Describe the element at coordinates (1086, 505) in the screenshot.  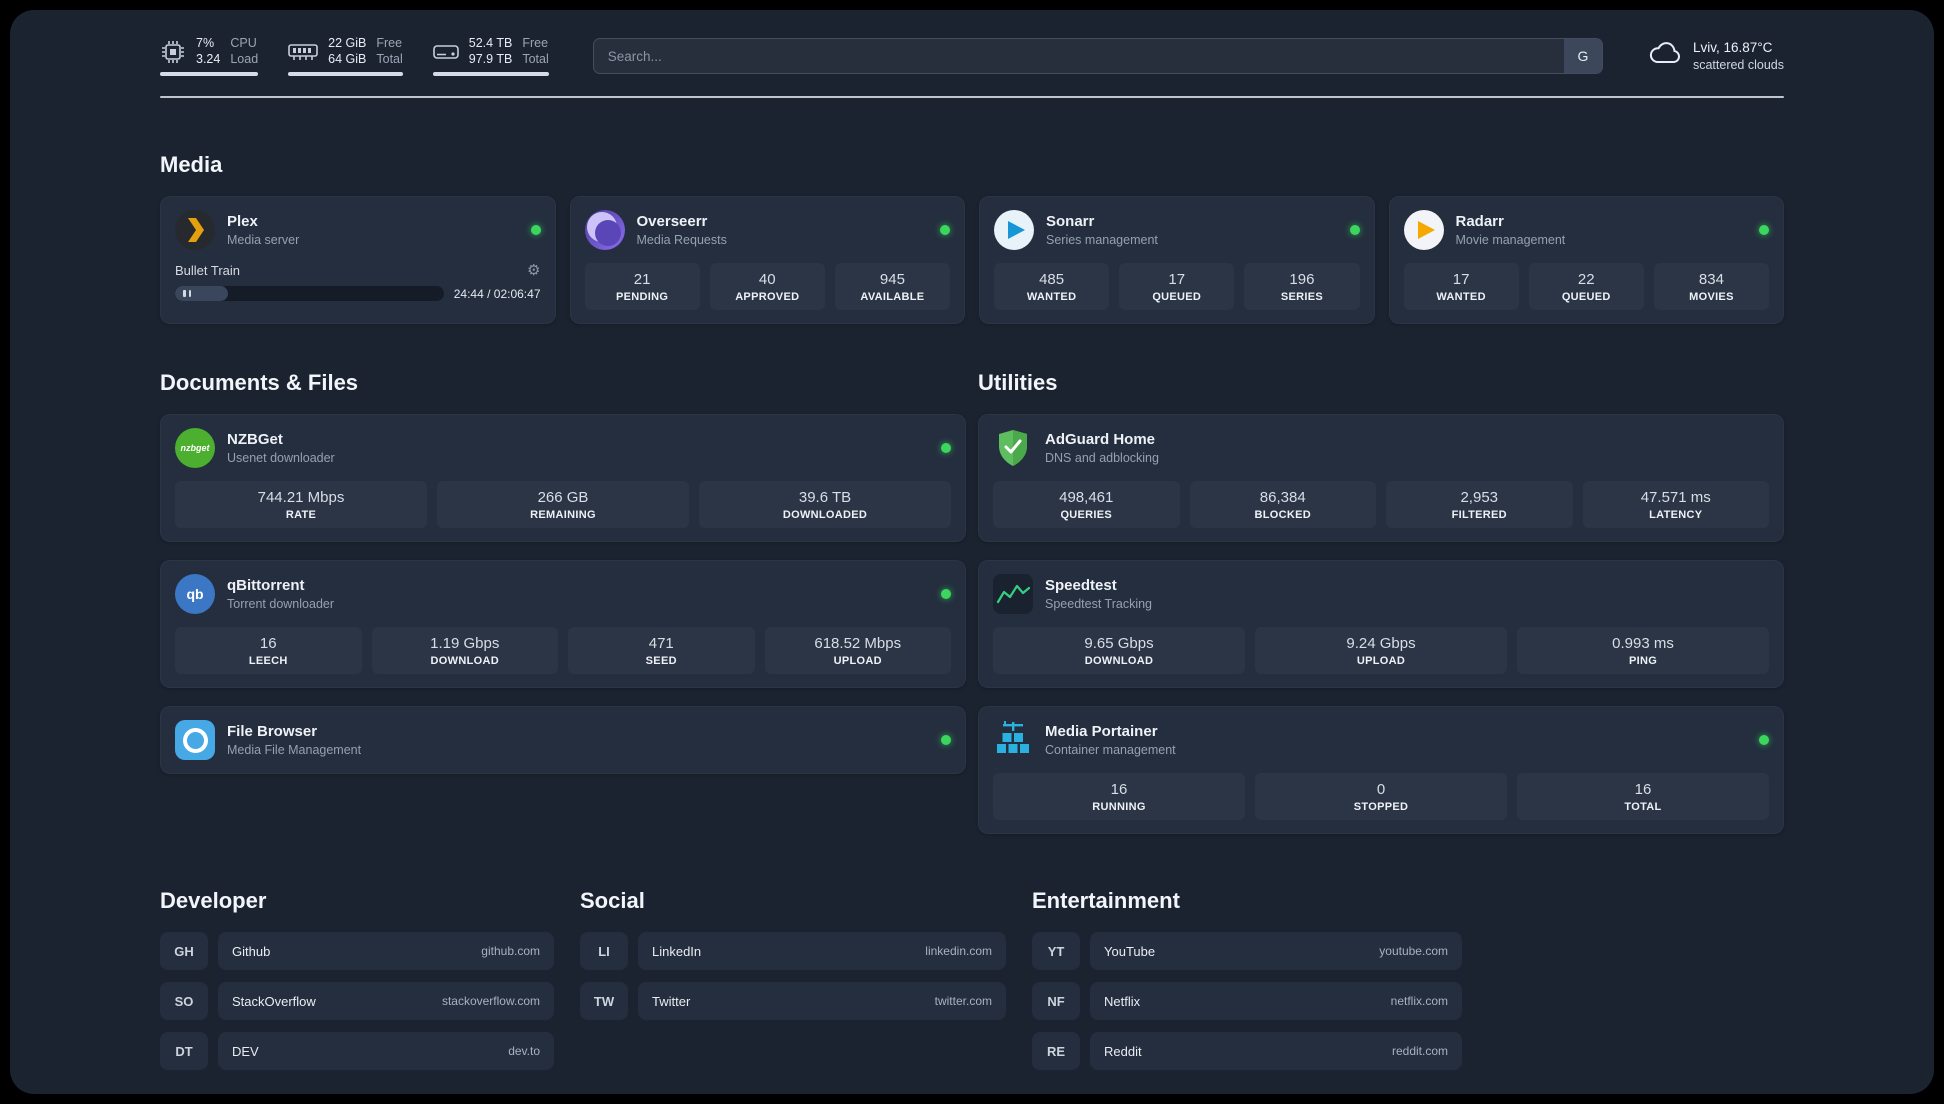
I see `stat-queries: 498,461 QUERIES` at that location.